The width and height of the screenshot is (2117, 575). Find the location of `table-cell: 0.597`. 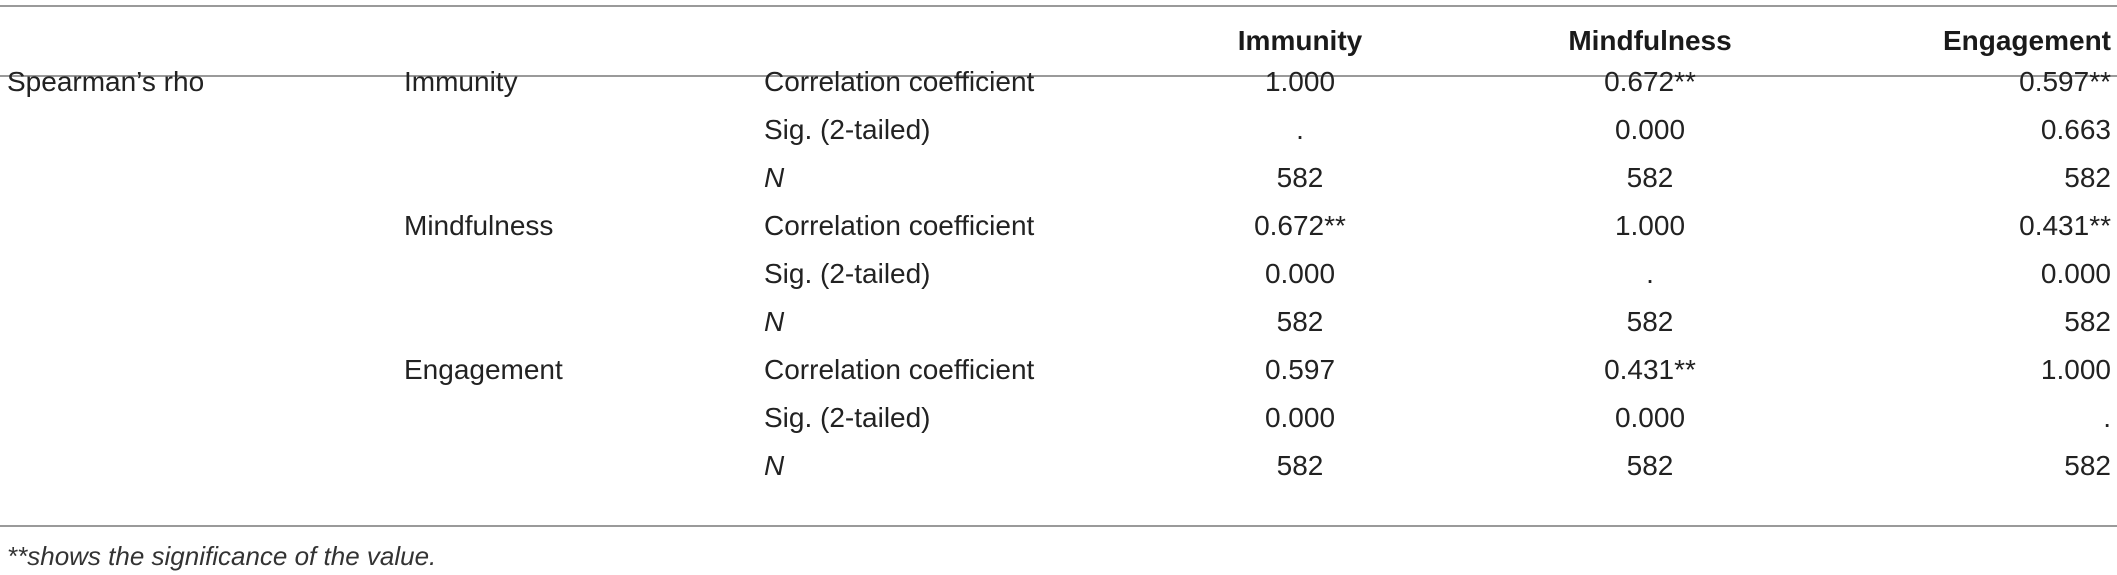

table-cell: 0.597 is located at coordinates (1300, 369).